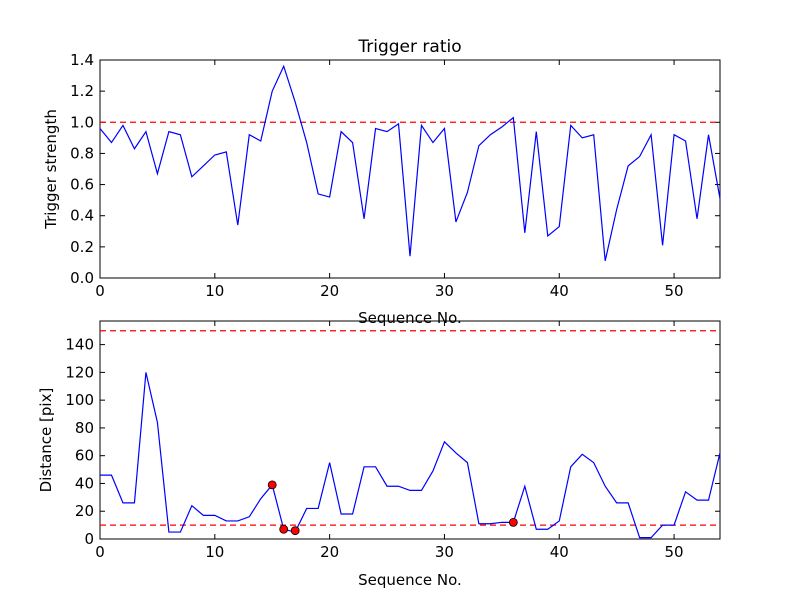 This screenshot has width=800, height=600. What do you see at coordinates (82, 185) in the screenshot?
I see `y-tick-label: 0.6` at bounding box center [82, 185].